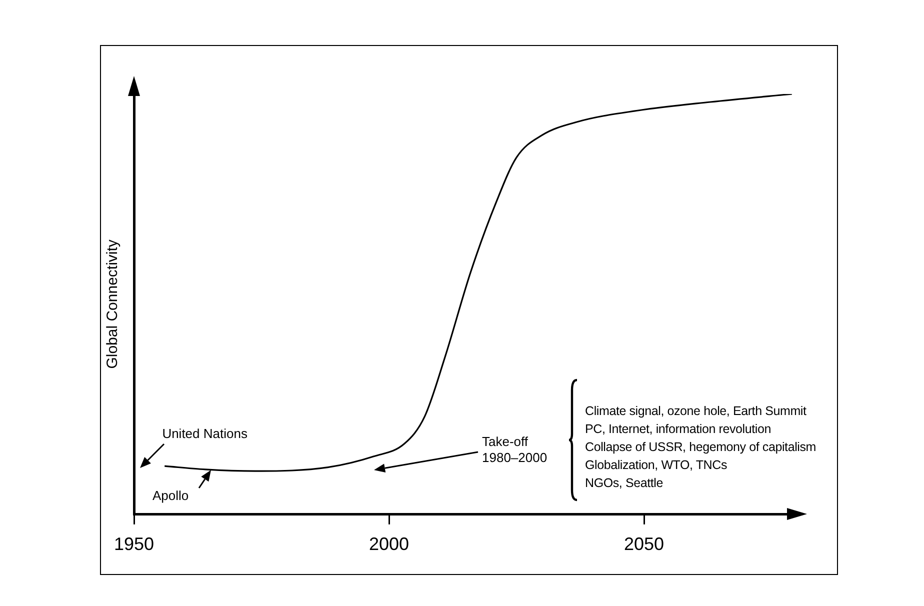 Image resolution: width=924 pixels, height=606 pixels. I want to click on annotation: United Nations, so click(205, 434).